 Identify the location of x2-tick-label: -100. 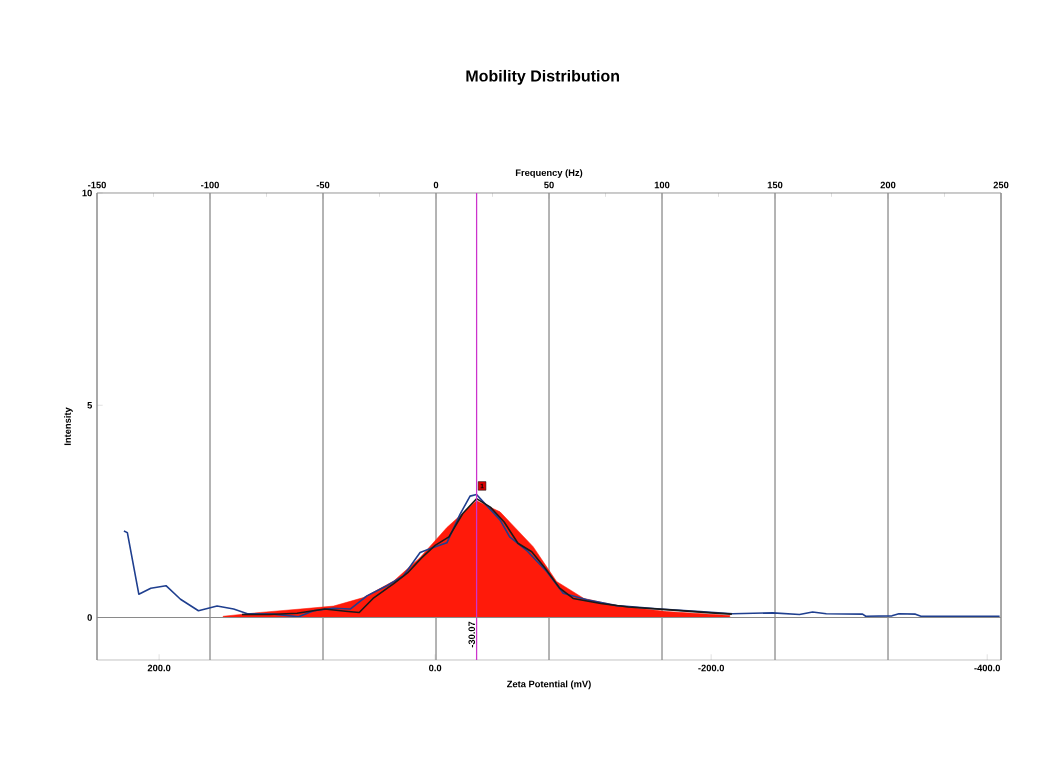
(210, 185).